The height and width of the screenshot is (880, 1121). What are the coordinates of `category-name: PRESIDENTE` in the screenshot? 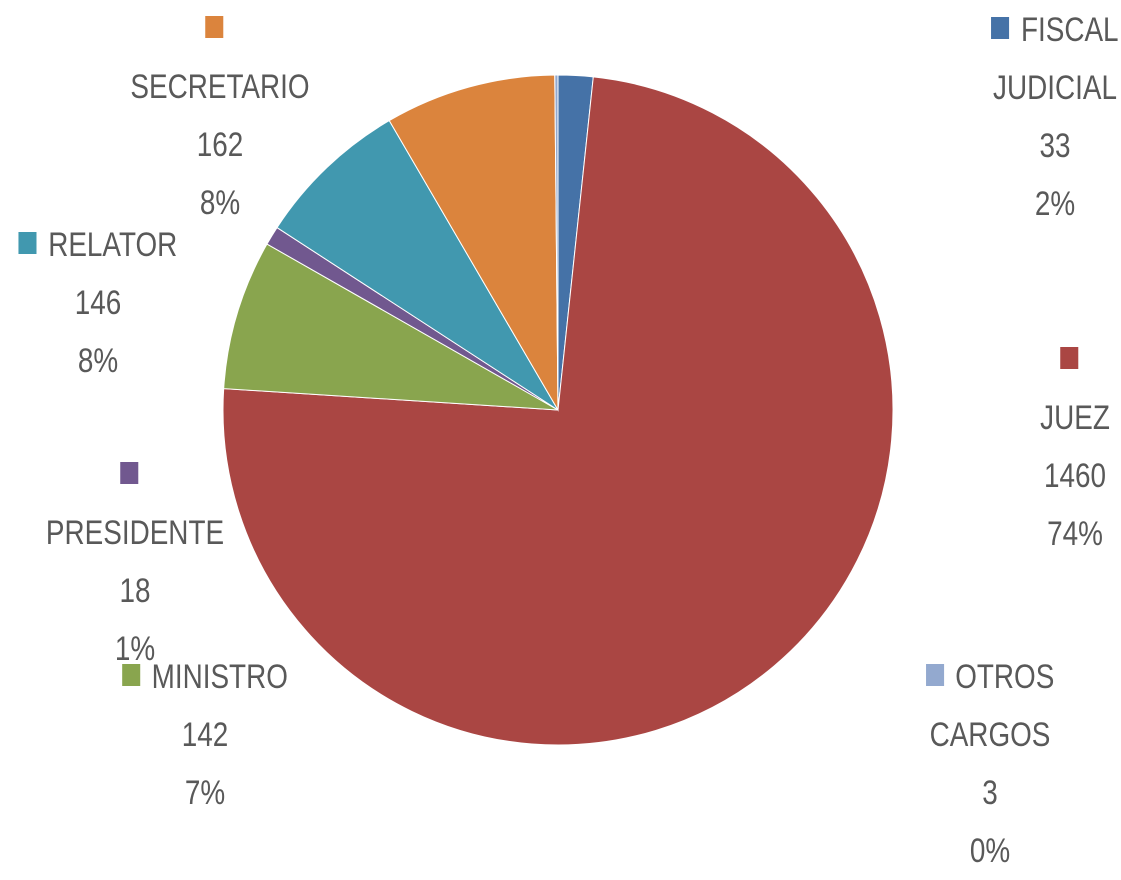 It's located at (135, 533).